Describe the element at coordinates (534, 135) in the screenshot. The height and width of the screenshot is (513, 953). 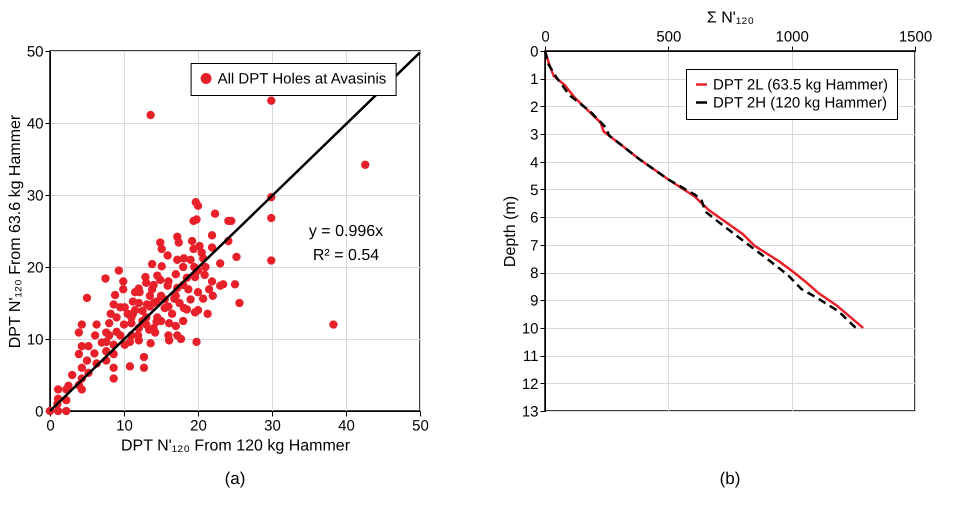
I see `y-tick-label: 3` at that location.